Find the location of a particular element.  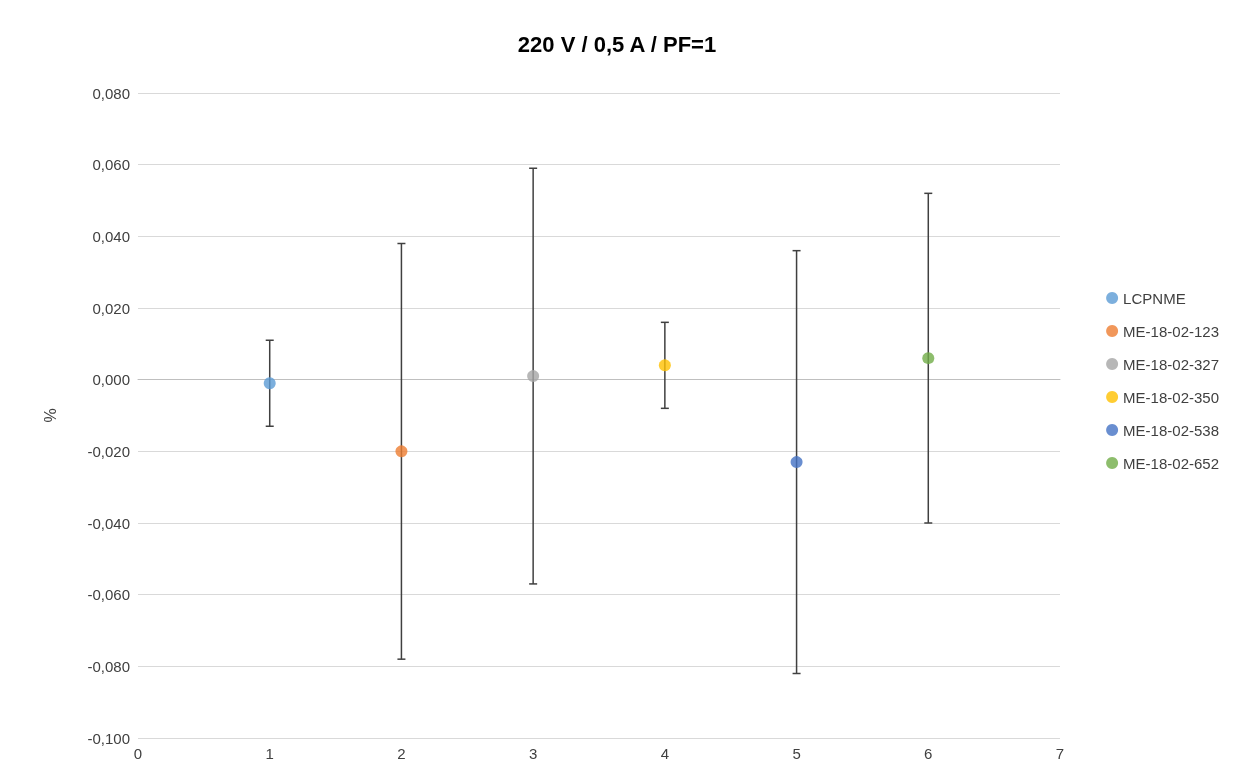

x-tick-label: 1 is located at coordinates (269, 753).